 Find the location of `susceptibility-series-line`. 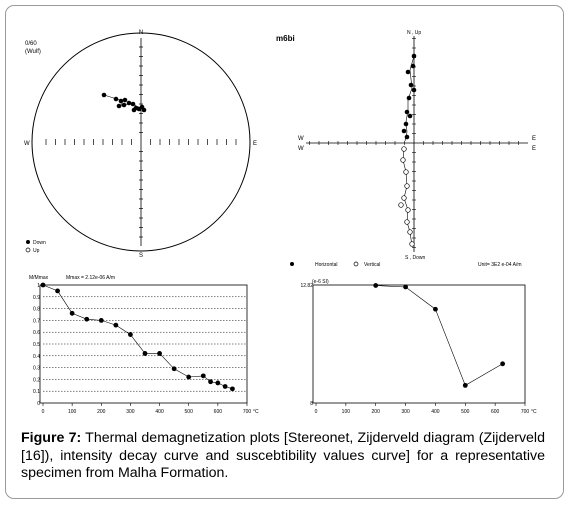

susceptibility-series-line is located at coordinates (439, 335).